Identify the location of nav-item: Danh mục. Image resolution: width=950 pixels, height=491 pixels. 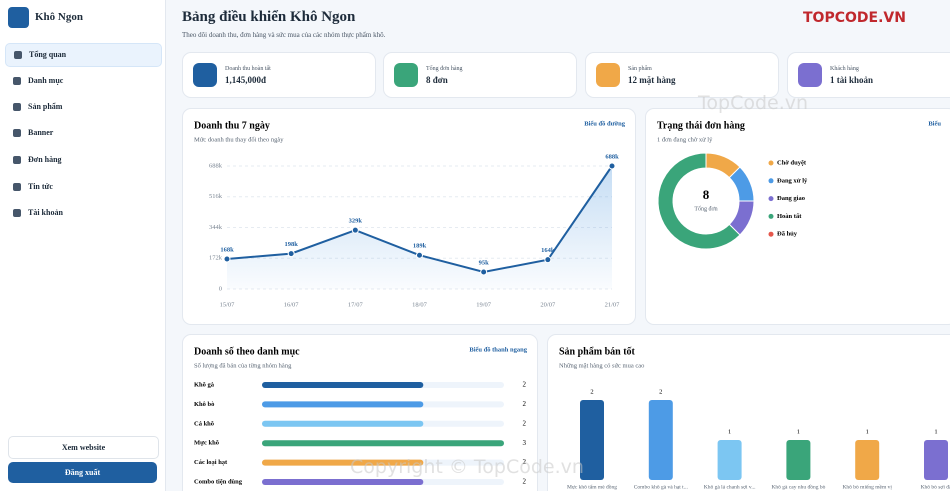
(82, 81).